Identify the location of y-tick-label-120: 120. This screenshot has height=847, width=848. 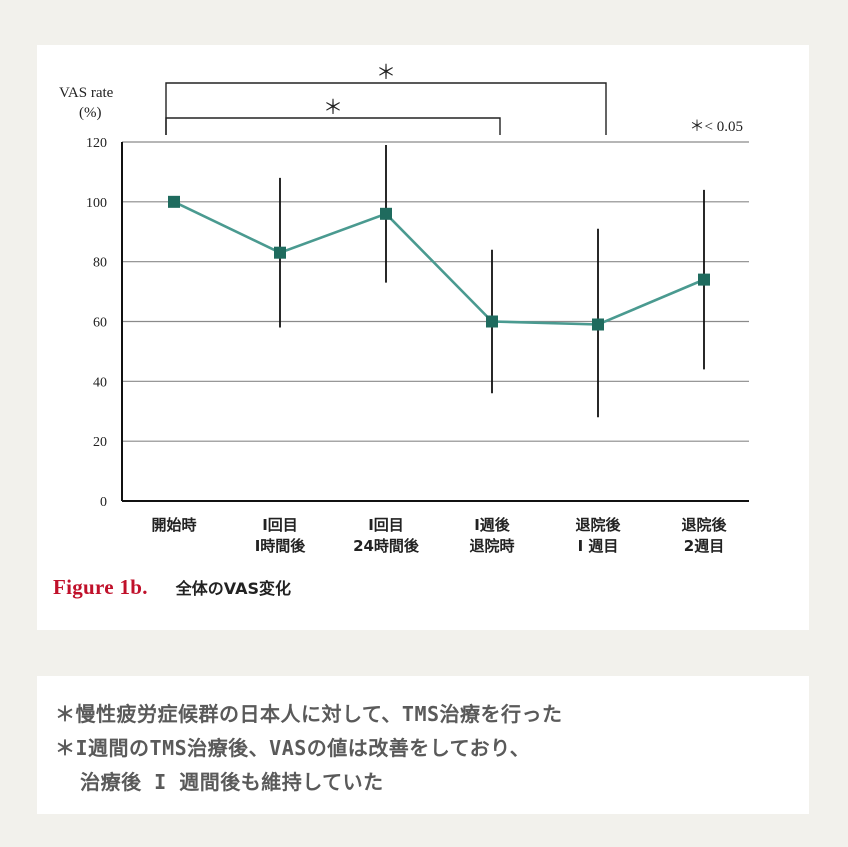
(96, 143).